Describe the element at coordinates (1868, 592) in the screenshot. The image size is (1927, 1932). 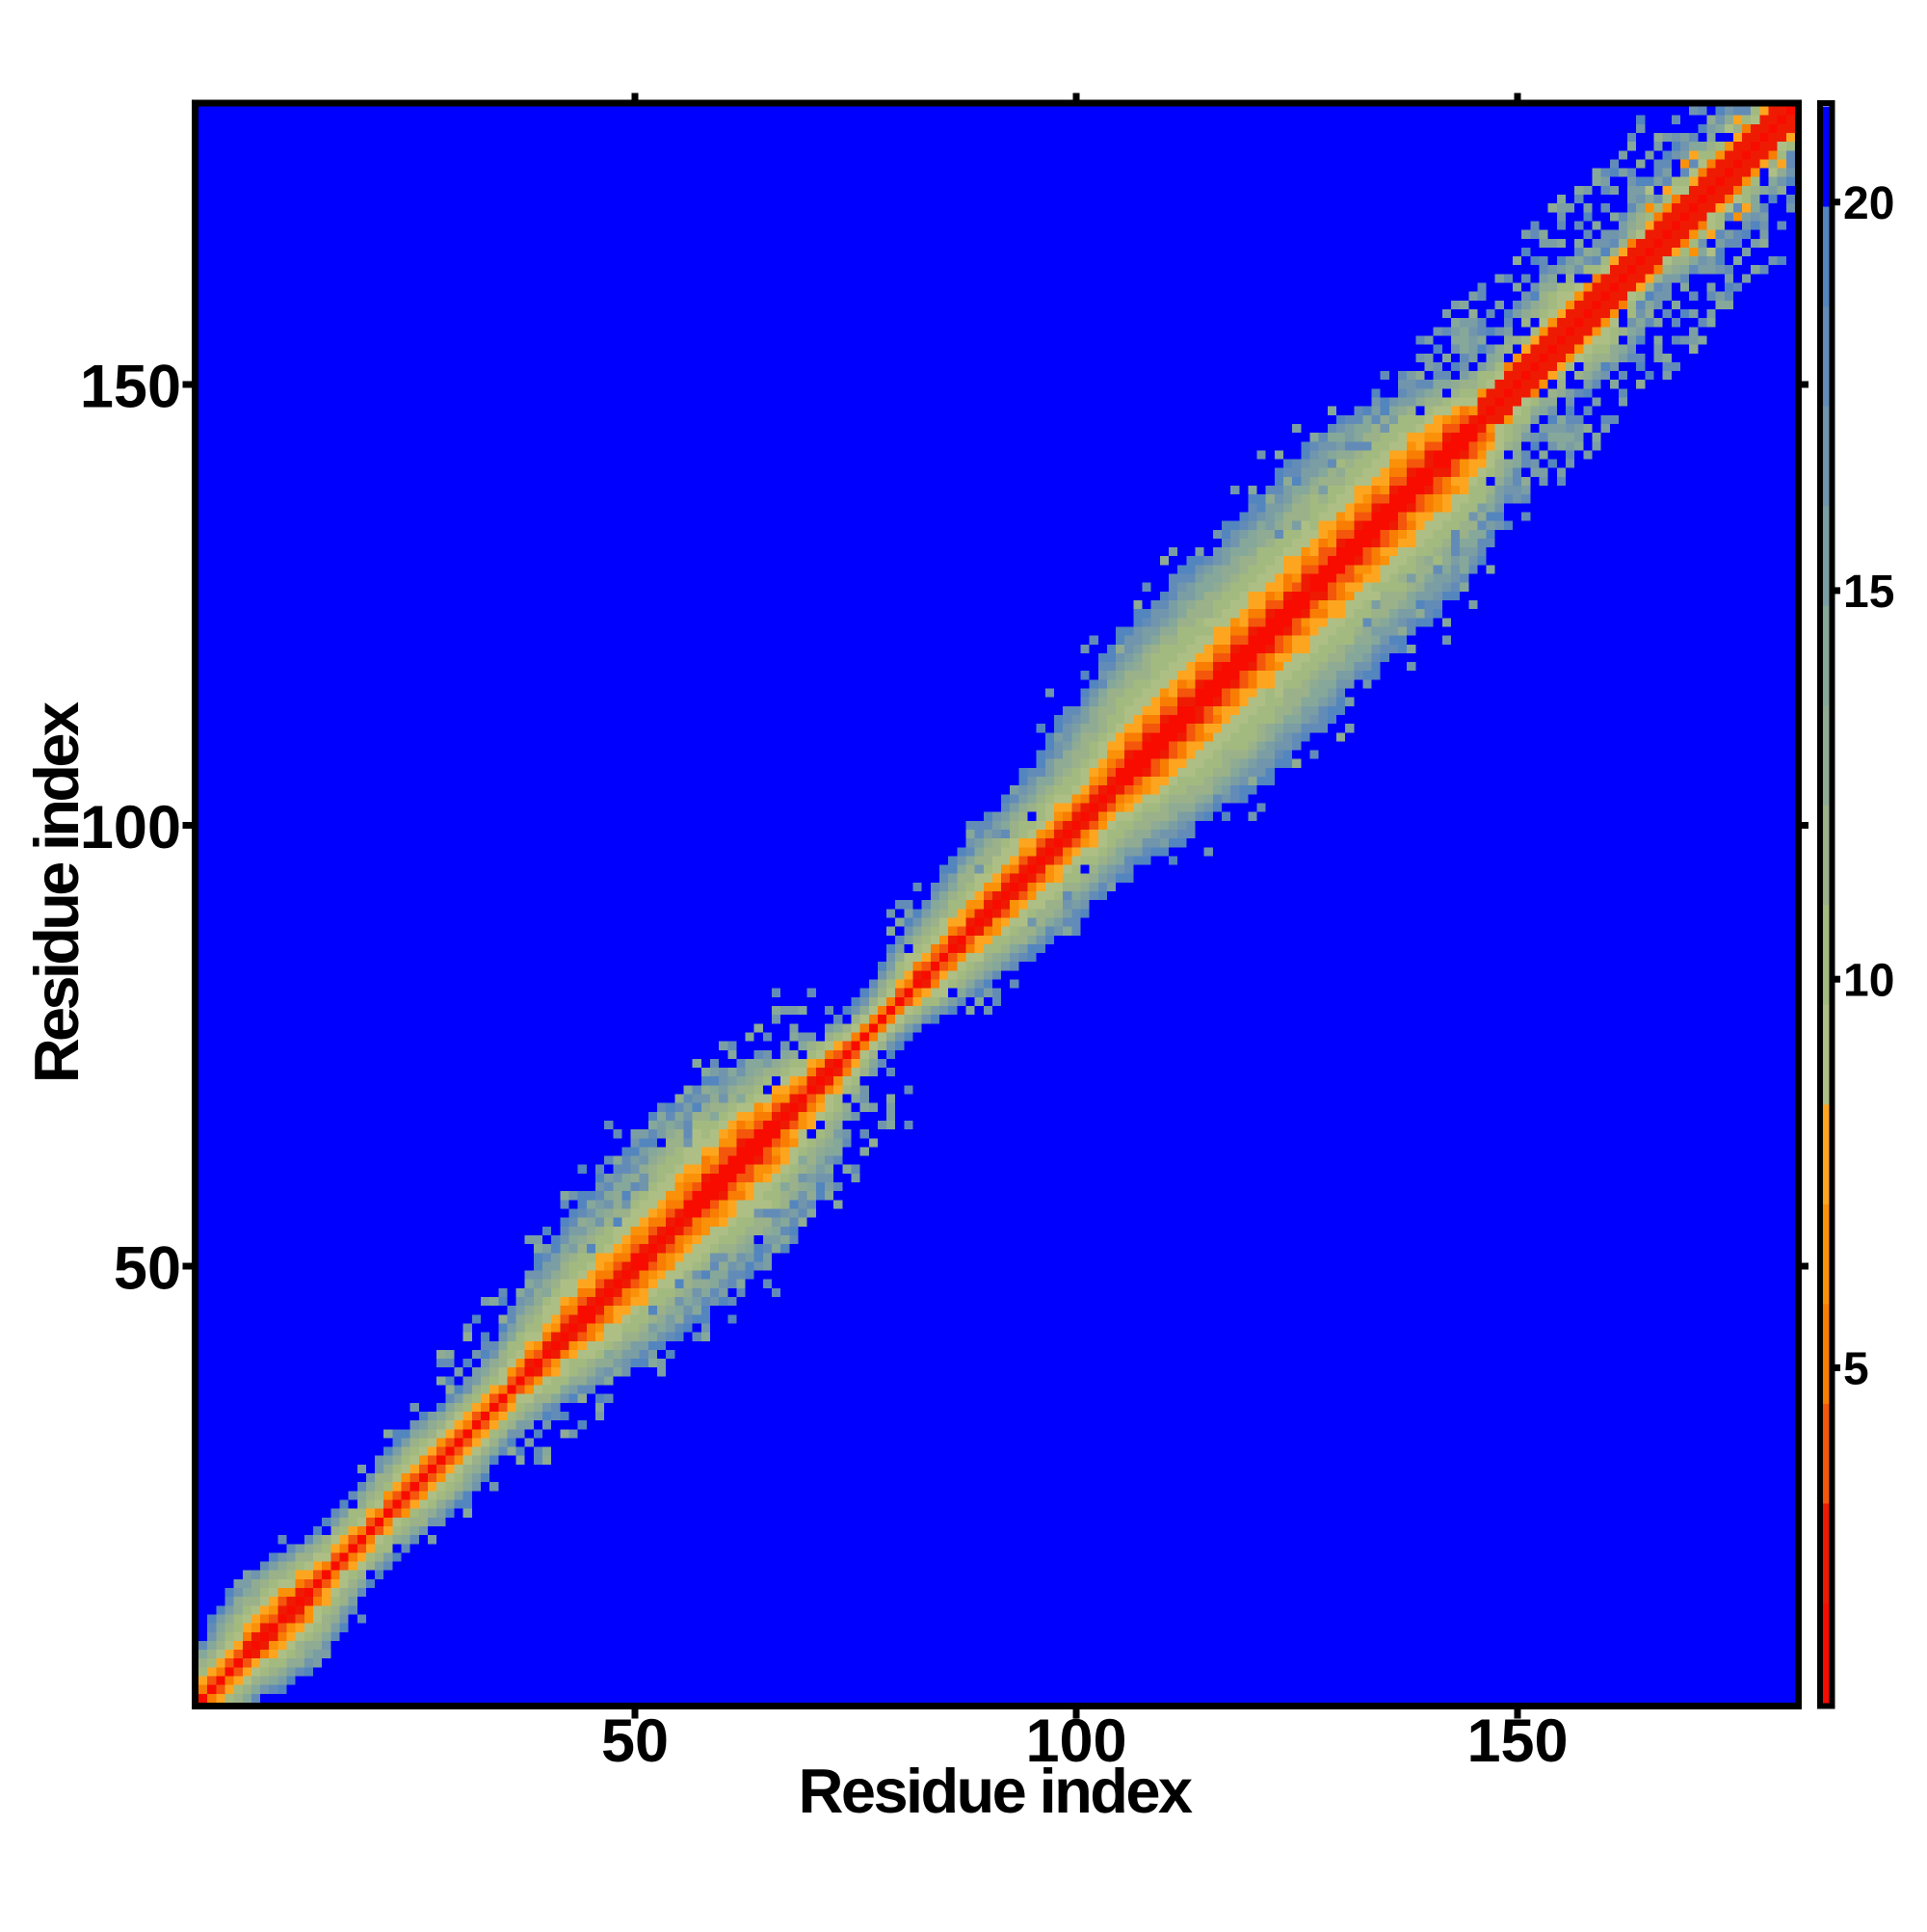
I see `svg-text: 15` at that location.